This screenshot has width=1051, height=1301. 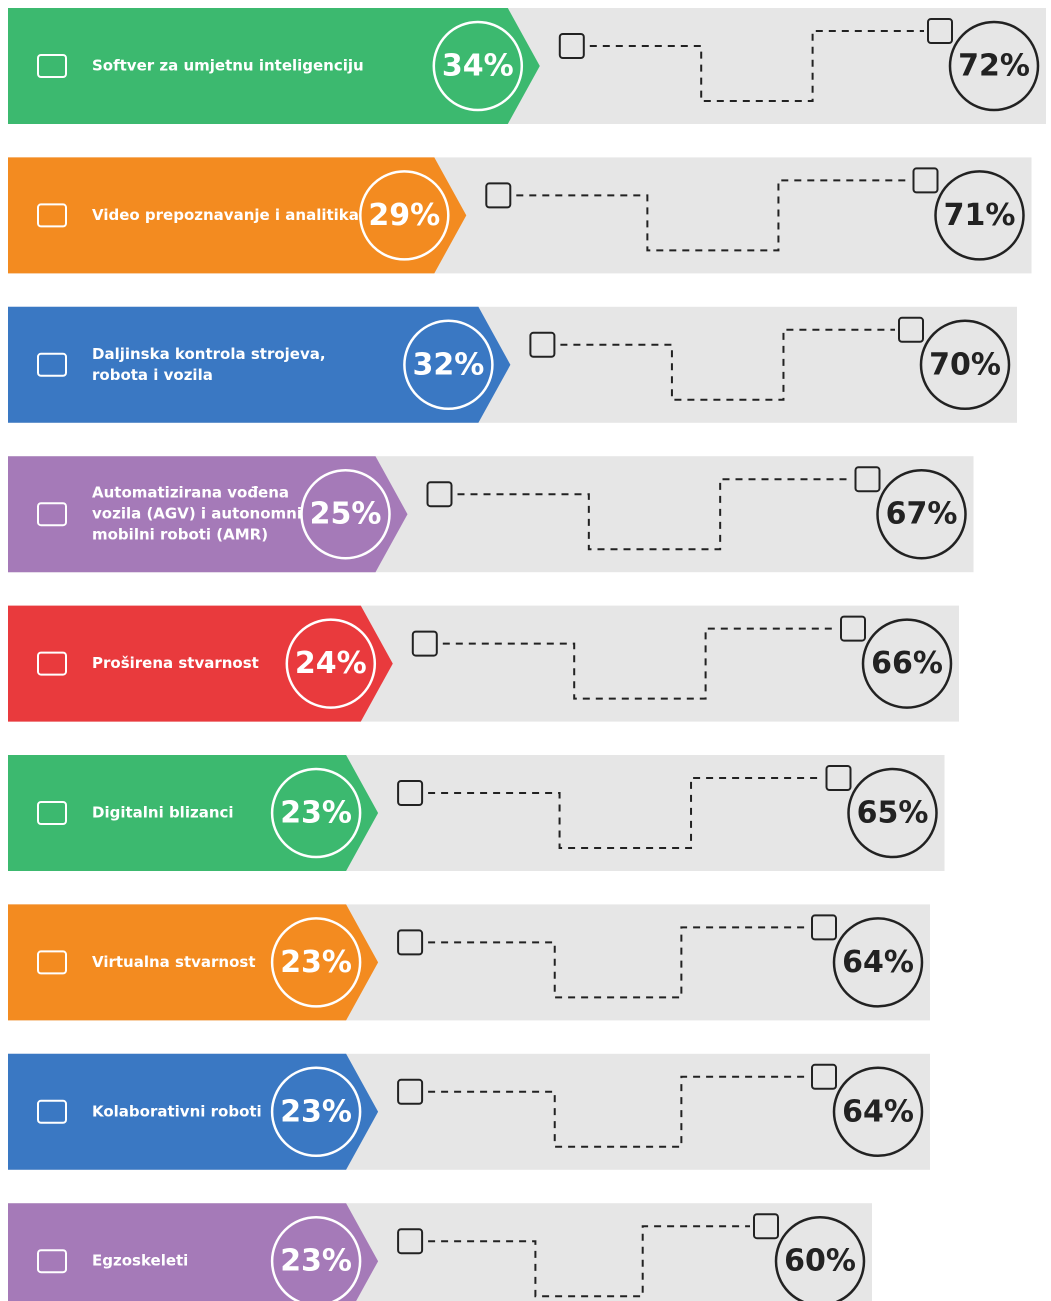 I want to click on value-label-2: 66%, so click(x=907, y=663).